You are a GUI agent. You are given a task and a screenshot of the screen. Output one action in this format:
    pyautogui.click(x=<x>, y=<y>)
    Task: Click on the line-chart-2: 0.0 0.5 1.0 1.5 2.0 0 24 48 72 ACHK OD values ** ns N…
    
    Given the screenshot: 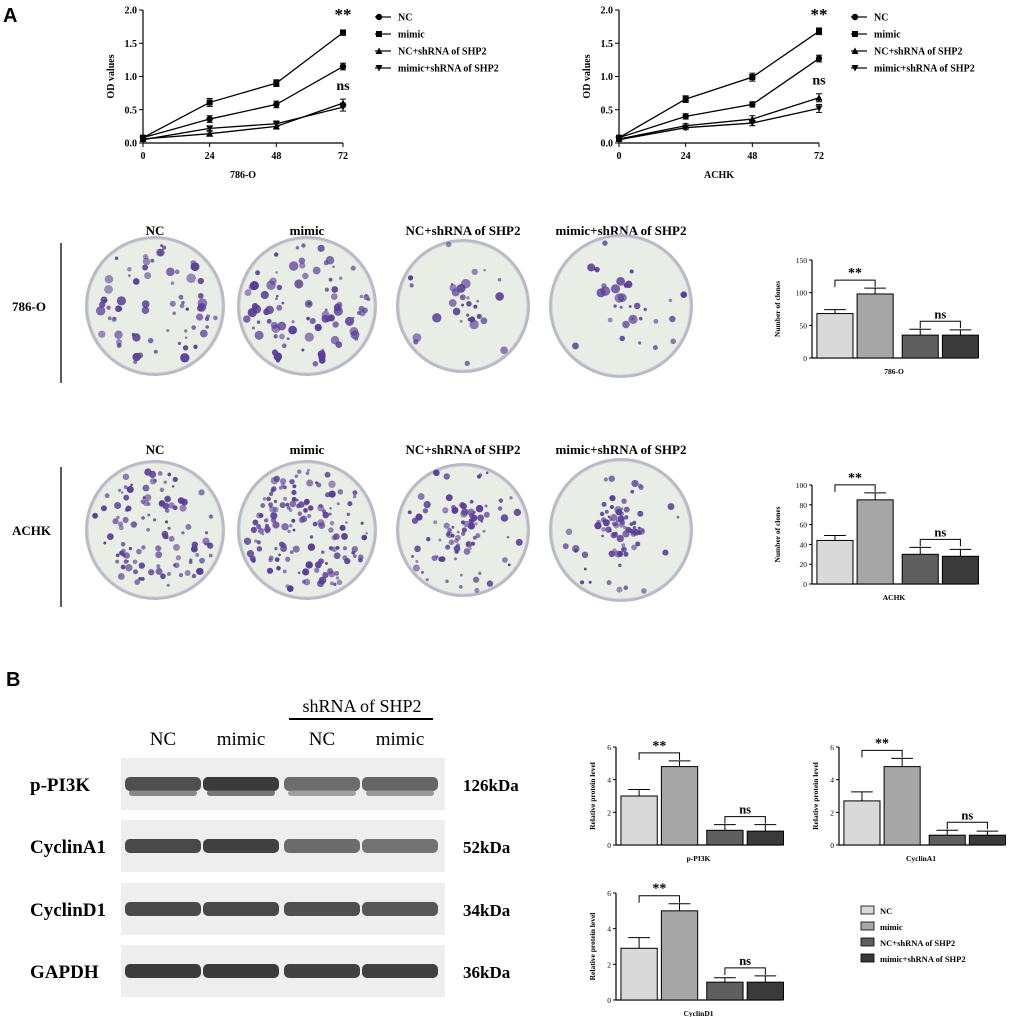 What is the action you would take?
    pyautogui.click(x=778, y=93)
    